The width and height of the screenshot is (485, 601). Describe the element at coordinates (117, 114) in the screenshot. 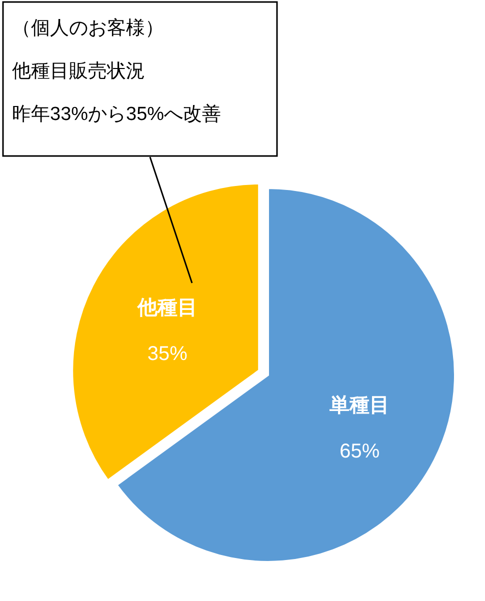

I see `text: 昨年33%から35%へ改善` at that location.